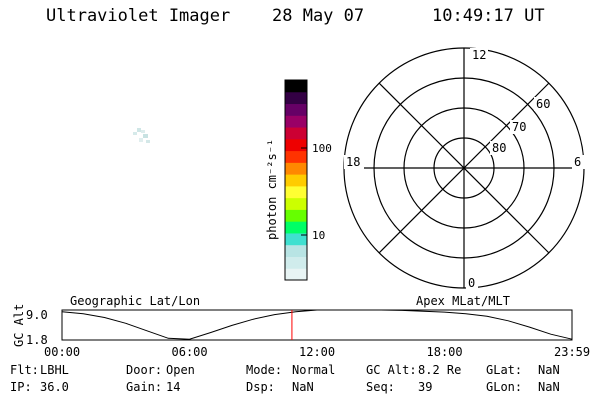 The width and height of the screenshot is (600, 400). What do you see at coordinates (572, 352) in the screenshot?
I see `xtick-label: 23:59` at bounding box center [572, 352].